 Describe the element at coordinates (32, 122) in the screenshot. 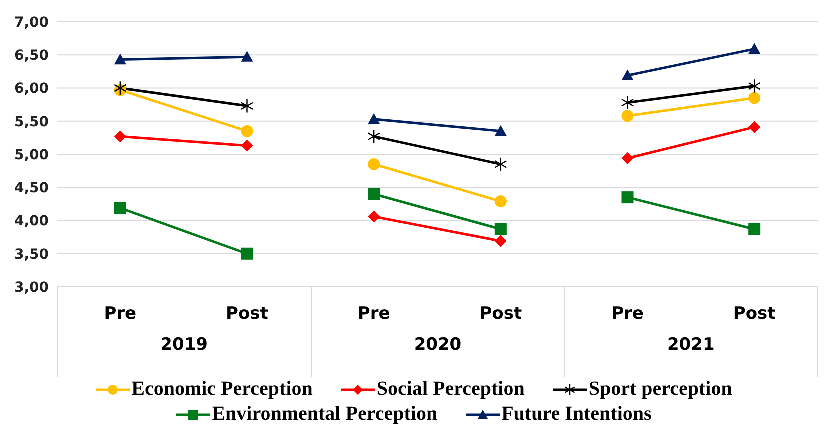

I see `y-tick-label: 5,50` at that location.